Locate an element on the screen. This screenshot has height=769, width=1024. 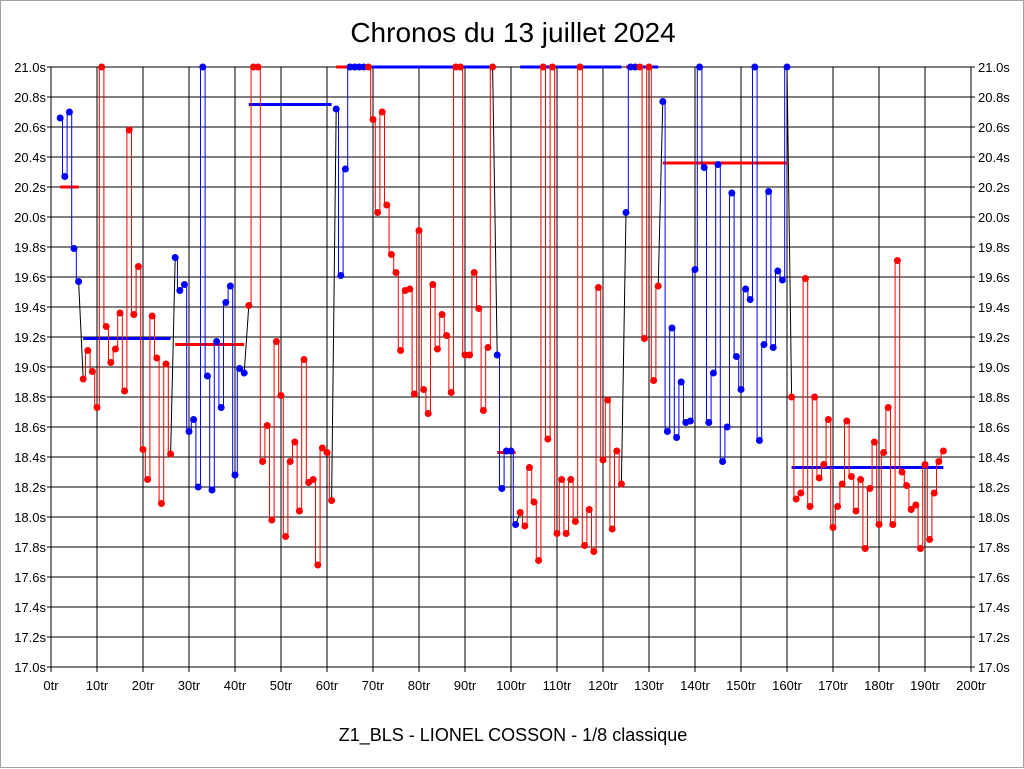
x-tick-label: 30tr is located at coordinates (189, 685).